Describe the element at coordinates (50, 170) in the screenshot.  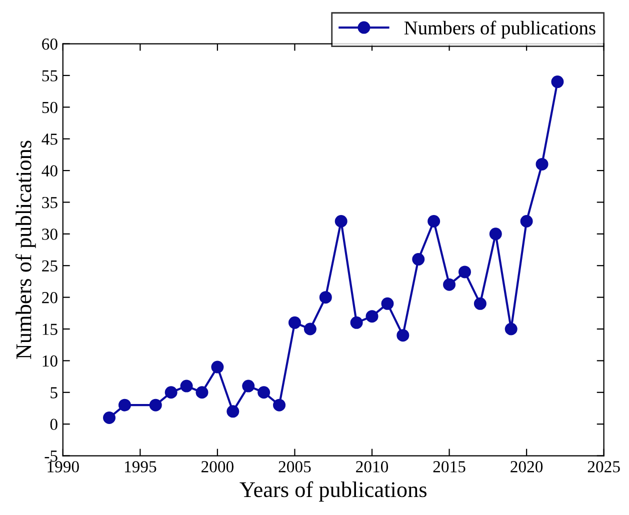
I see `y-tick-label: 40` at that location.